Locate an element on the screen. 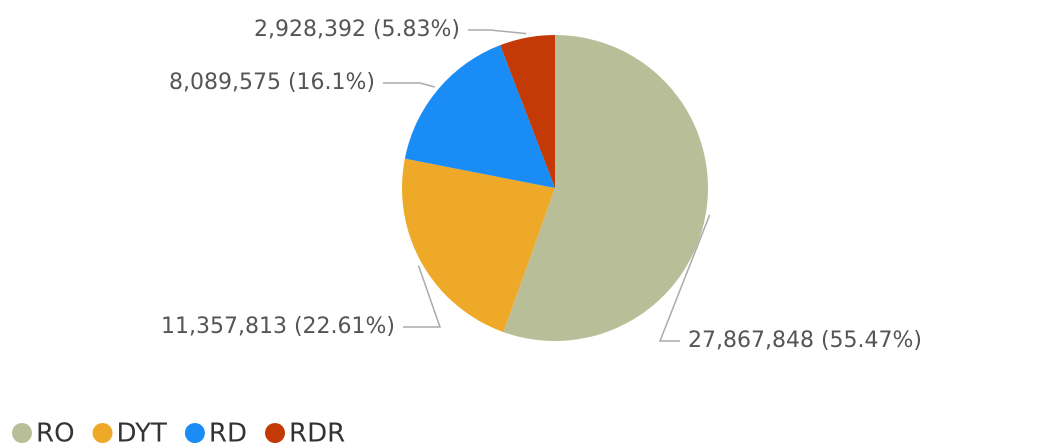 This screenshot has height=448, width=1043. legend-label: RO is located at coordinates (55, 433).